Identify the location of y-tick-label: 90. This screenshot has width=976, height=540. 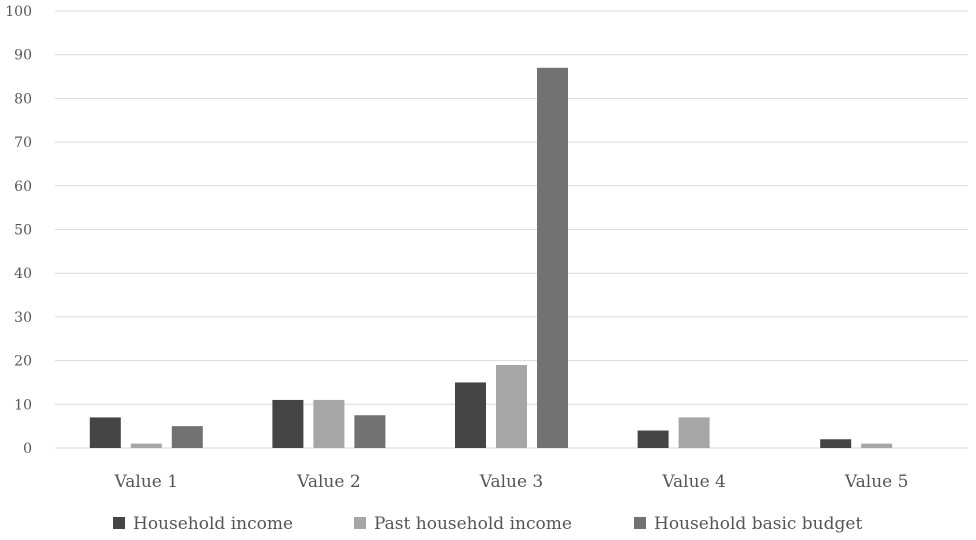
(23, 56).